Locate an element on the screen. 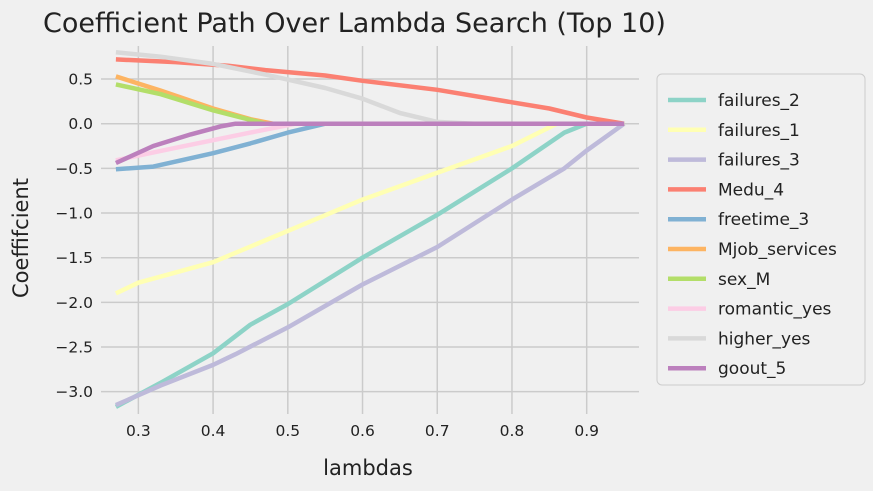 This screenshot has width=873, height=491. legend-label: goout_5 is located at coordinates (752, 369).